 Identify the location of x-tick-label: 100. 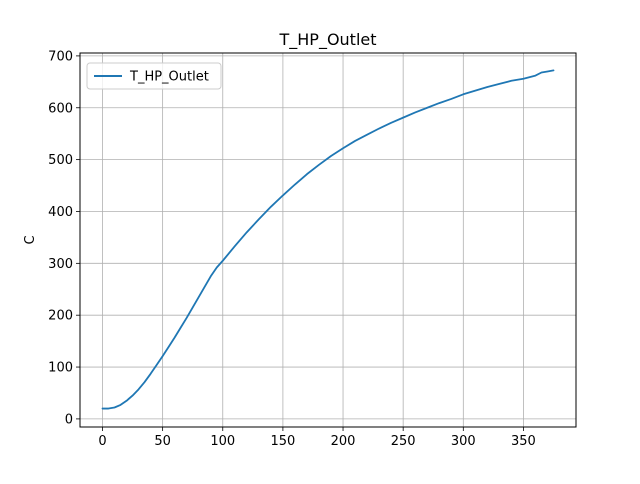
(222, 441).